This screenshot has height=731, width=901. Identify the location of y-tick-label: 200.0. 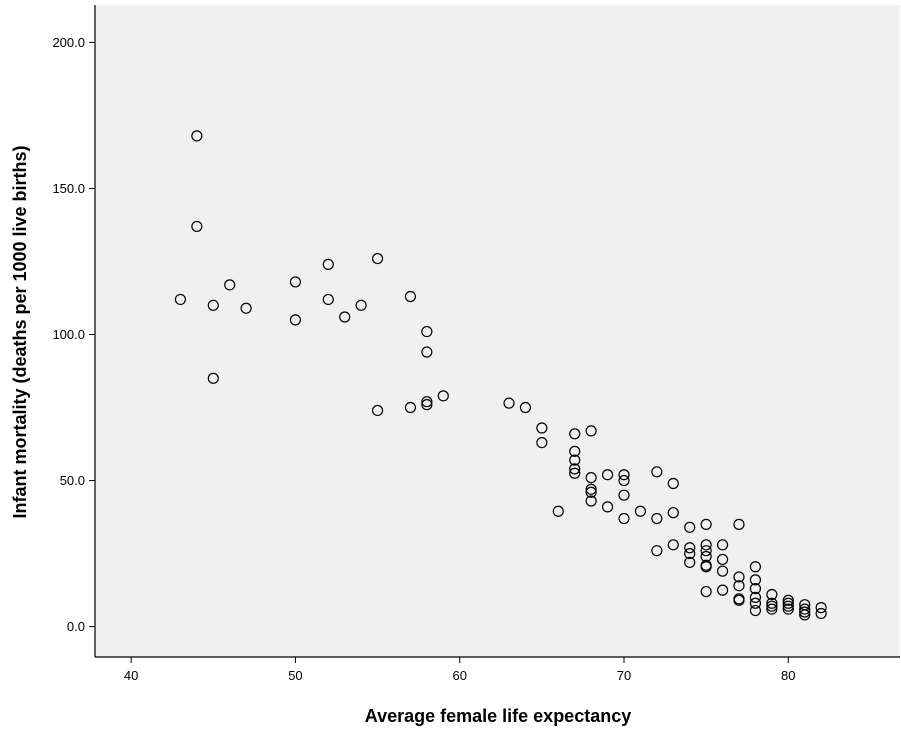
(68, 42).